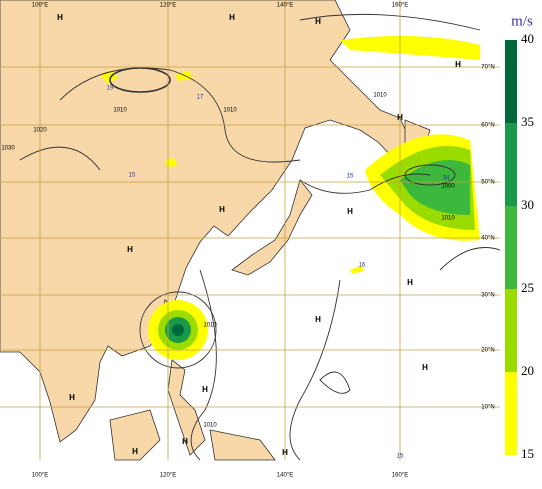 Image resolution: width=542 pixels, height=489 pixels. What do you see at coordinates (200, 98) in the screenshot?
I see `wind-speed-label: 17` at bounding box center [200, 98].